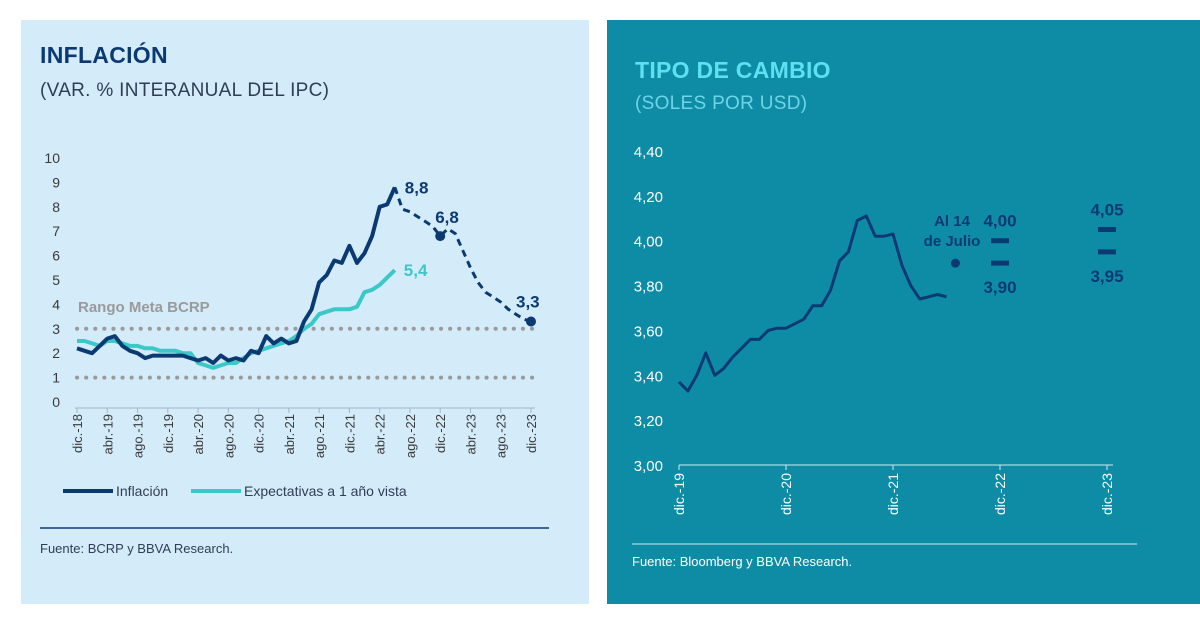  What do you see at coordinates (56, 207) in the screenshot?
I see `y-tick-label: 8` at bounding box center [56, 207].